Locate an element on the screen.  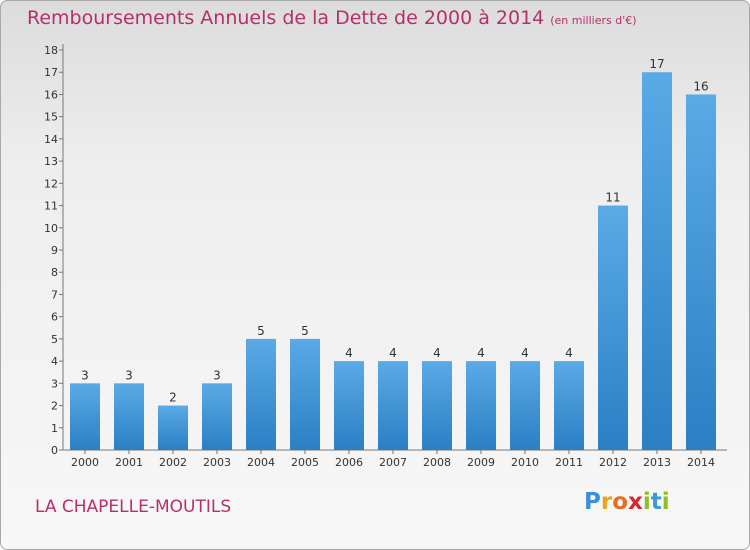
y-tick-label: 18 is located at coordinates (51, 50).